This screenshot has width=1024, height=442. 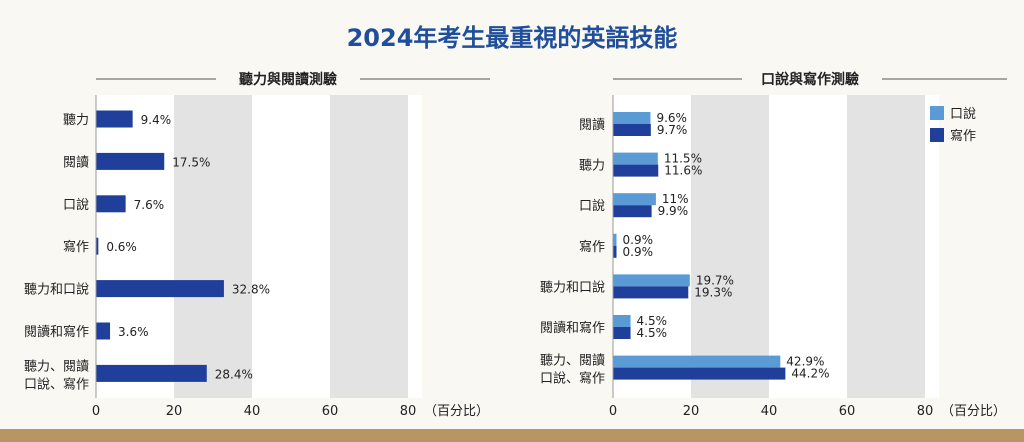 What do you see at coordinates (672, 130) in the screenshot?
I see `data-label: 9.7%` at bounding box center [672, 130].